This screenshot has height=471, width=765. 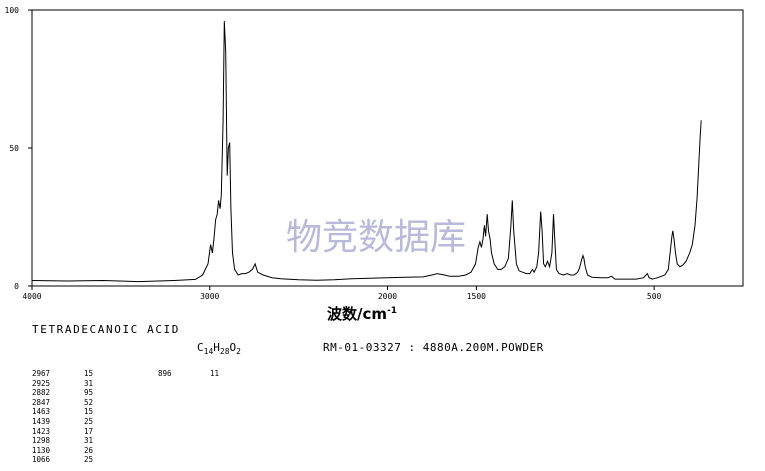 I want to click on y-tick-label: 50, so click(x=14, y=148).